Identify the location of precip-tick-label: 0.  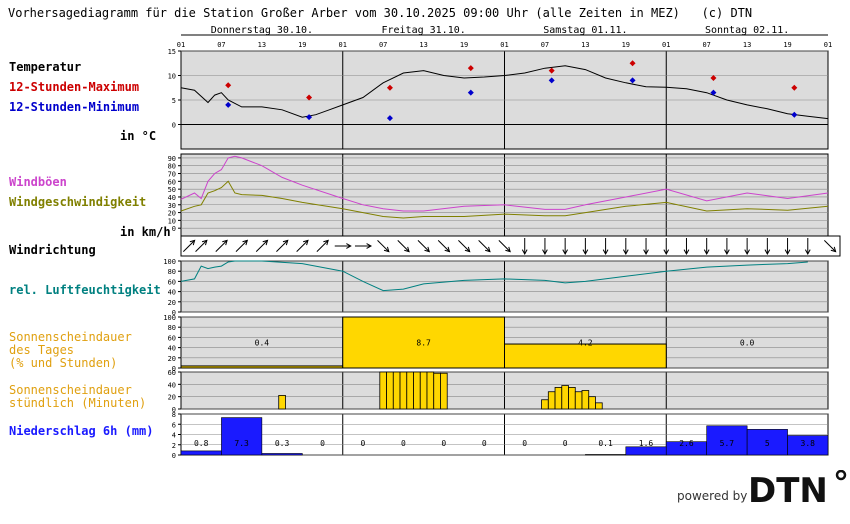
(174, 456).